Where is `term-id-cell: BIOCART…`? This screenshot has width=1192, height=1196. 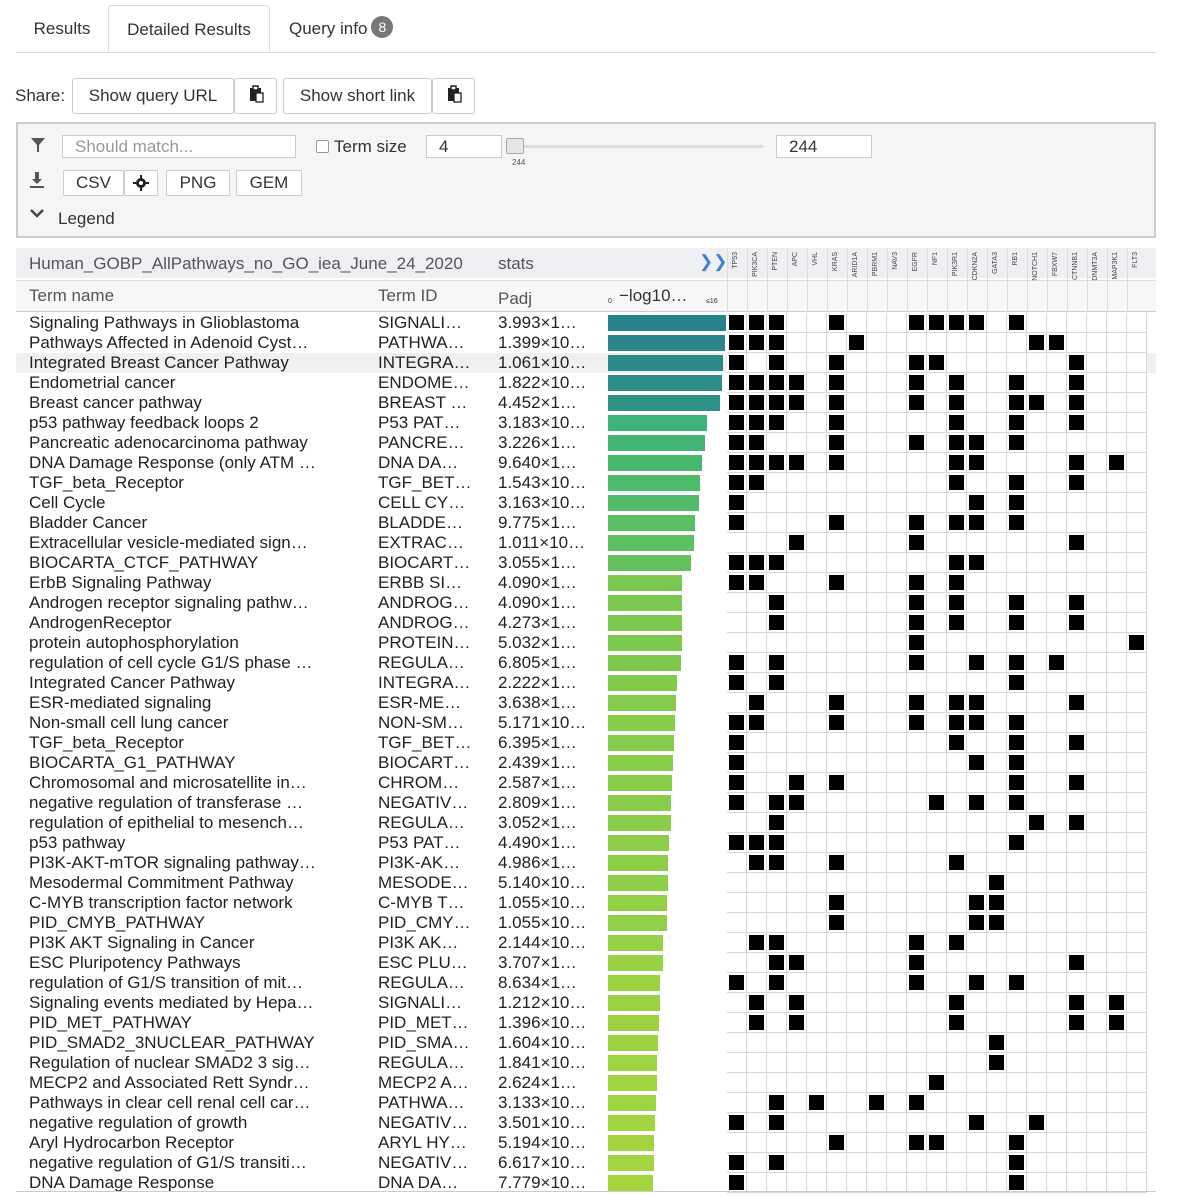 term-id-cell: BIOCART… is located at coordinates (424, 562).